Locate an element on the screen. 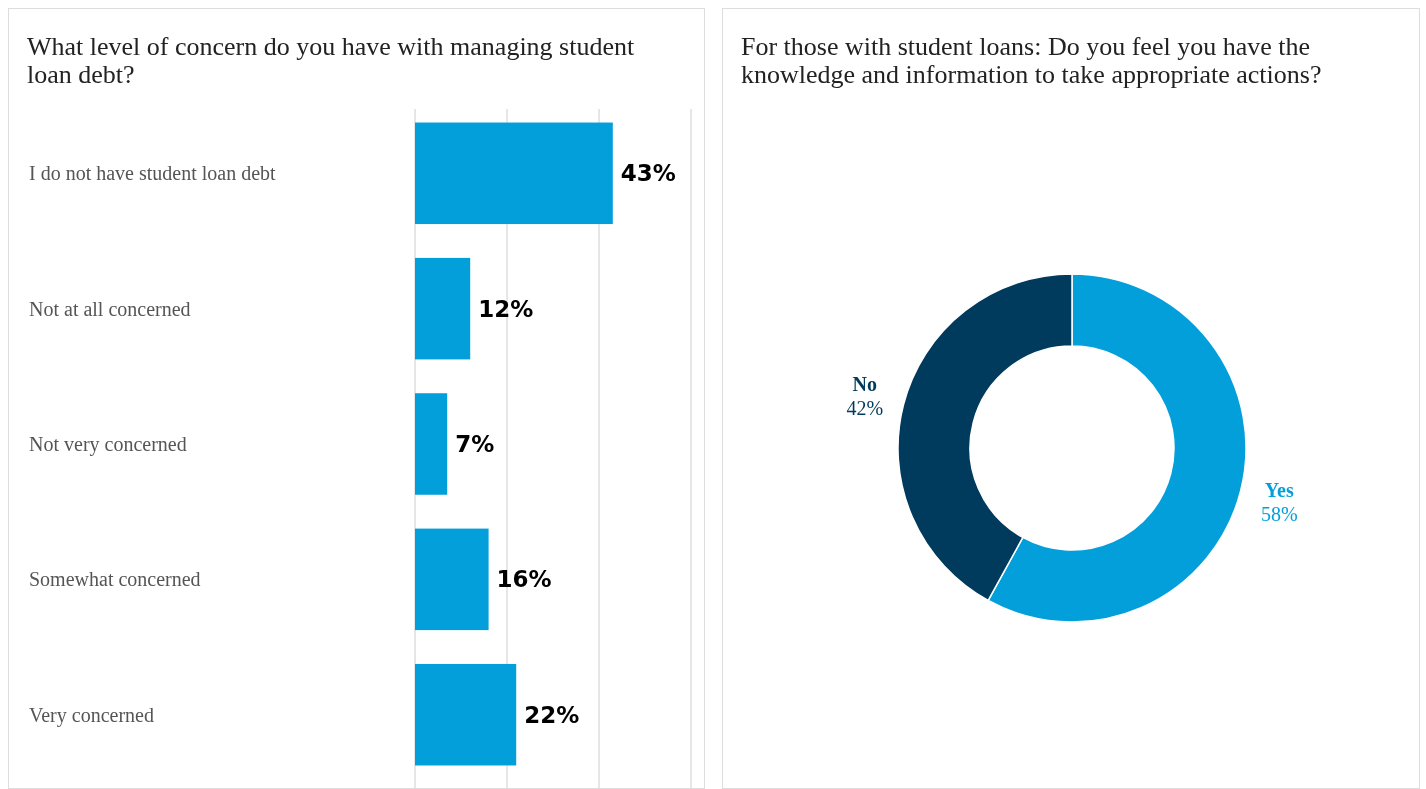  y-tick-label: Somewhat concerned is located at coordinates (115, 579).